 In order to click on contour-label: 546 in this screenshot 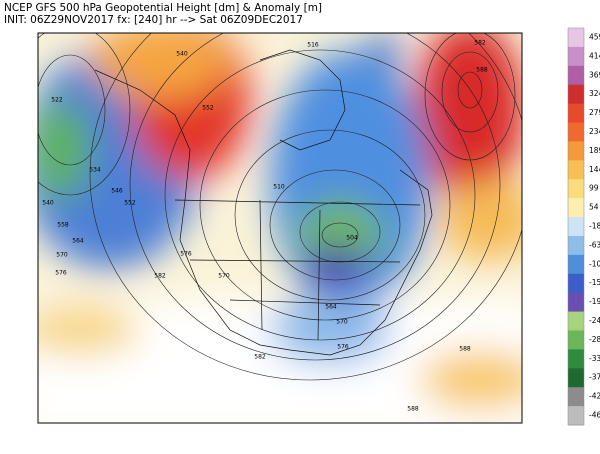, I will do `click(117, 191)`.